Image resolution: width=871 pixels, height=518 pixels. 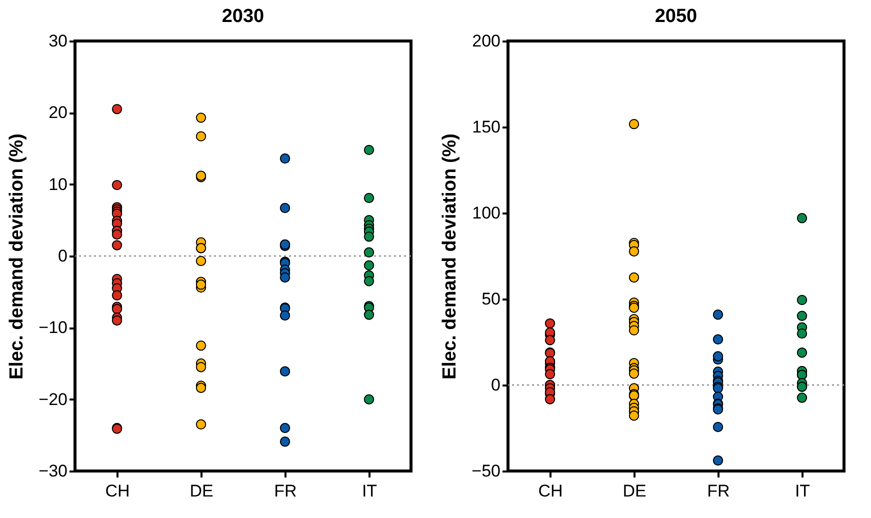 What do you see at coordinates (676, 16) in the screenshot?
I see `chart-title: 2050` at bounding box center [676, 16].